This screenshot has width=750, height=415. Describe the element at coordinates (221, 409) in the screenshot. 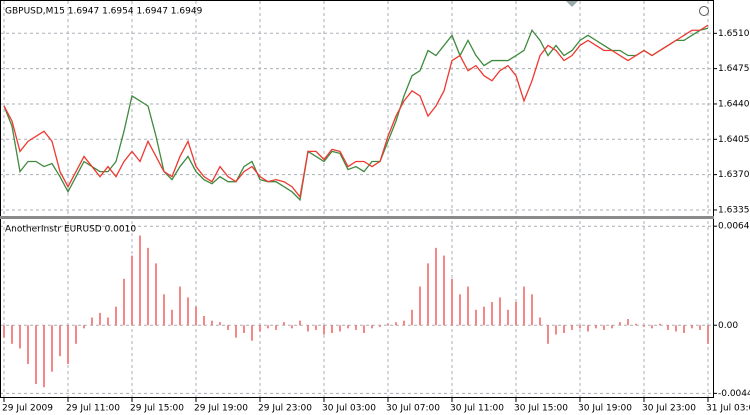

I see `x-tick-label: 29 Jul 19:00` at that location.